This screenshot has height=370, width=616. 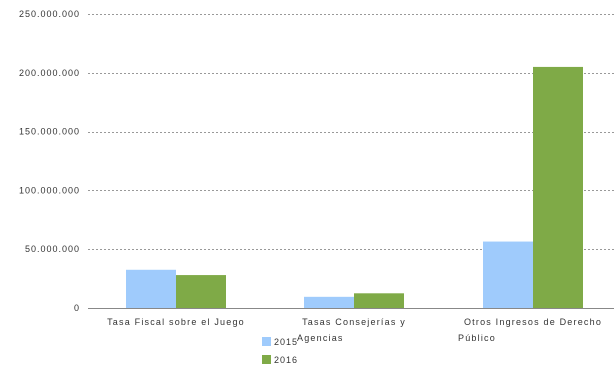 What do you see at coordinates (354, 322) in the screenshot?
I see `category-label-1-line-0: Tasas Consejerías y` at bounding box center [354, 322].